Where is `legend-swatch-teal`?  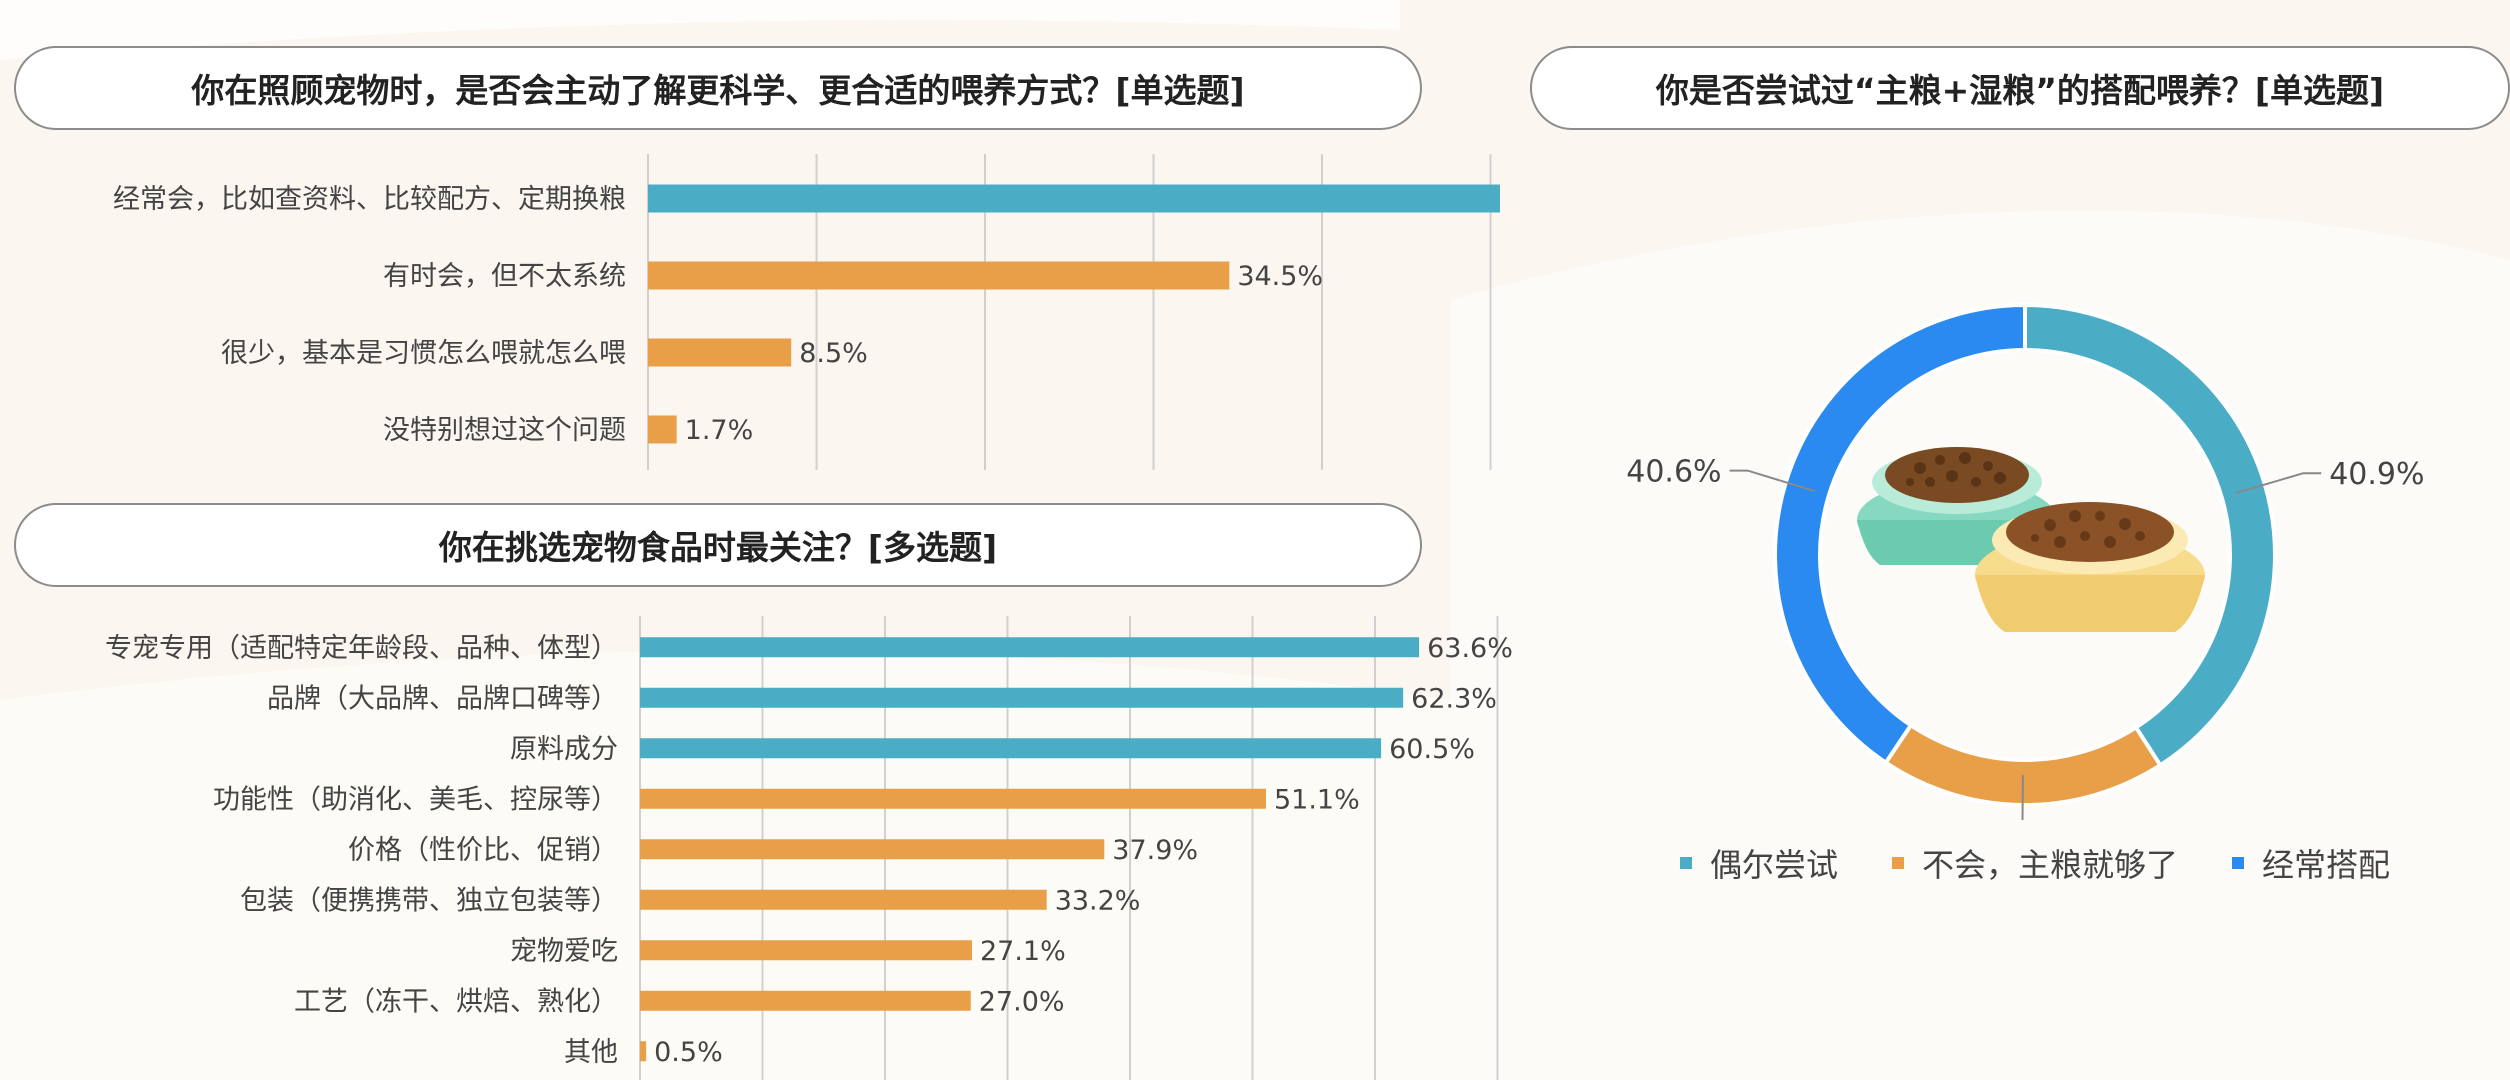
legend-swatch-teal is located at coordinates (1686, 863).